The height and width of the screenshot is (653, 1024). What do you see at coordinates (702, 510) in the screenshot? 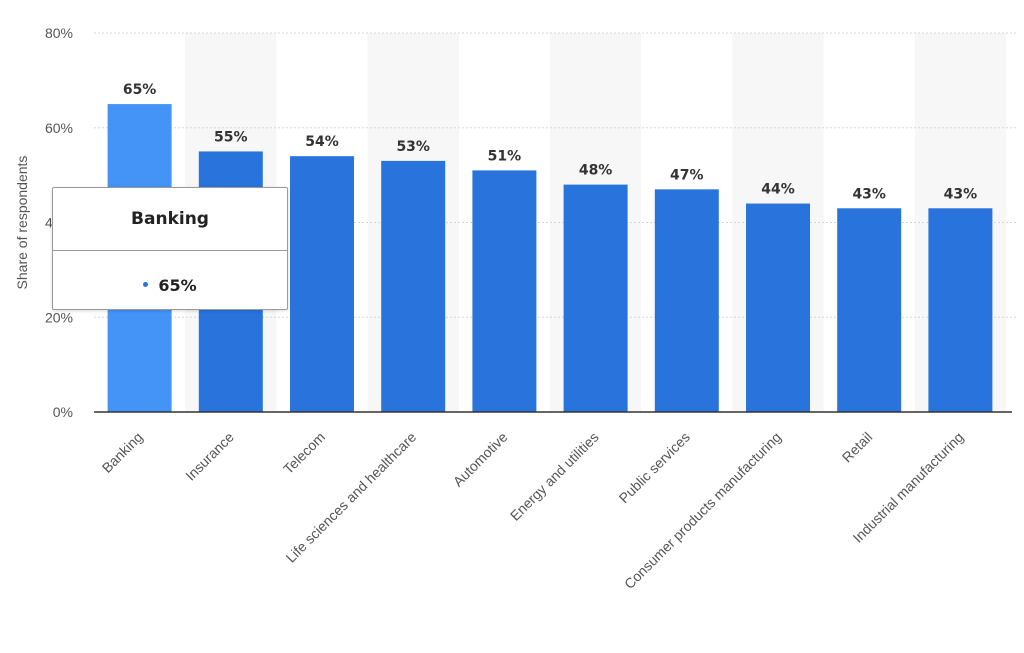
I see `x-tick-label: Consumer products manufacturing` at bounding box center [702, 510].